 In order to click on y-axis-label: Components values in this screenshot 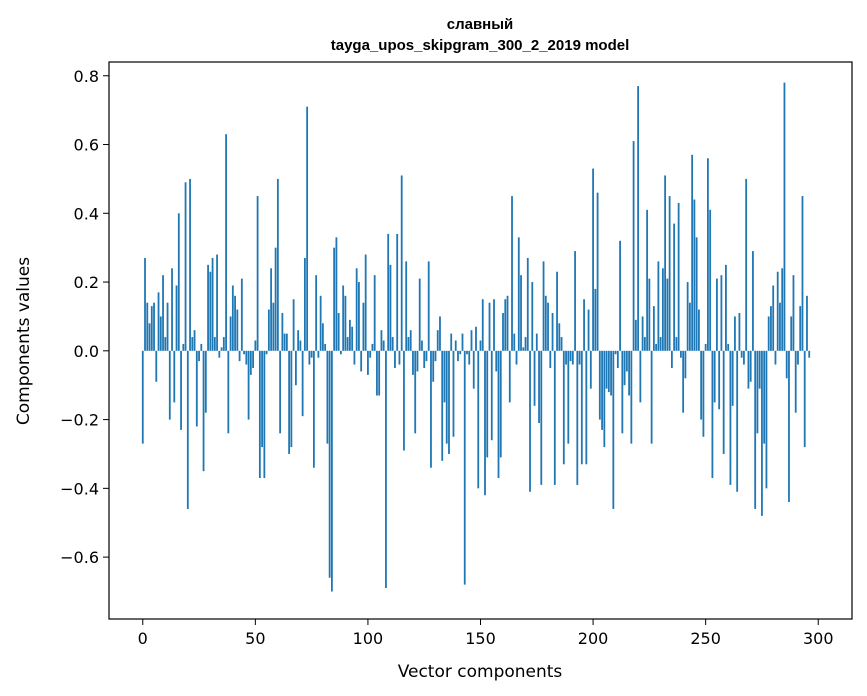, I will do `click(24, 341)`.